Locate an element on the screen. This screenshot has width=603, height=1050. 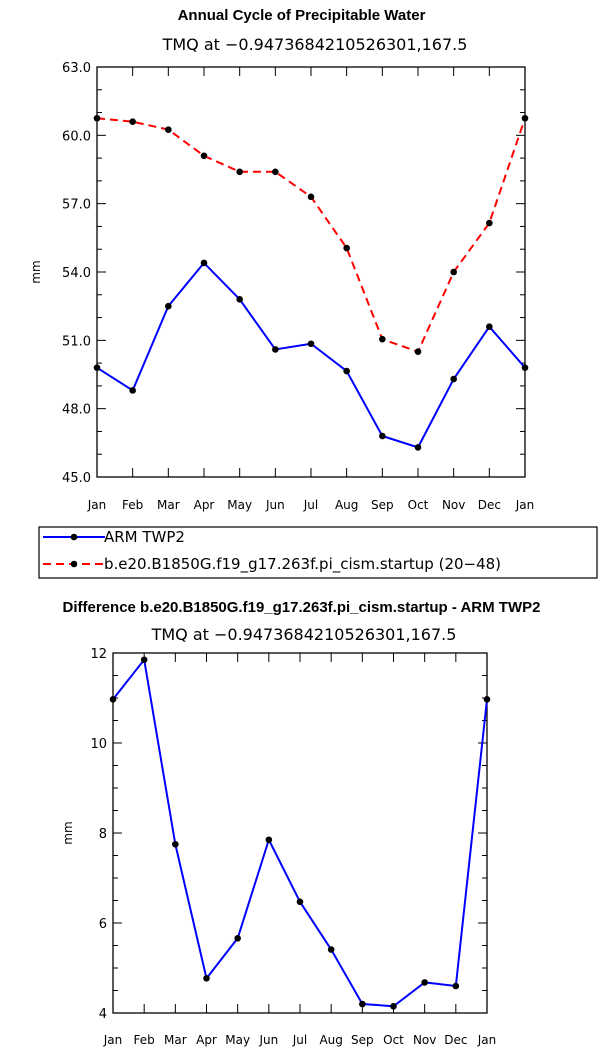
legend-box is located at coordinates (318, 552).